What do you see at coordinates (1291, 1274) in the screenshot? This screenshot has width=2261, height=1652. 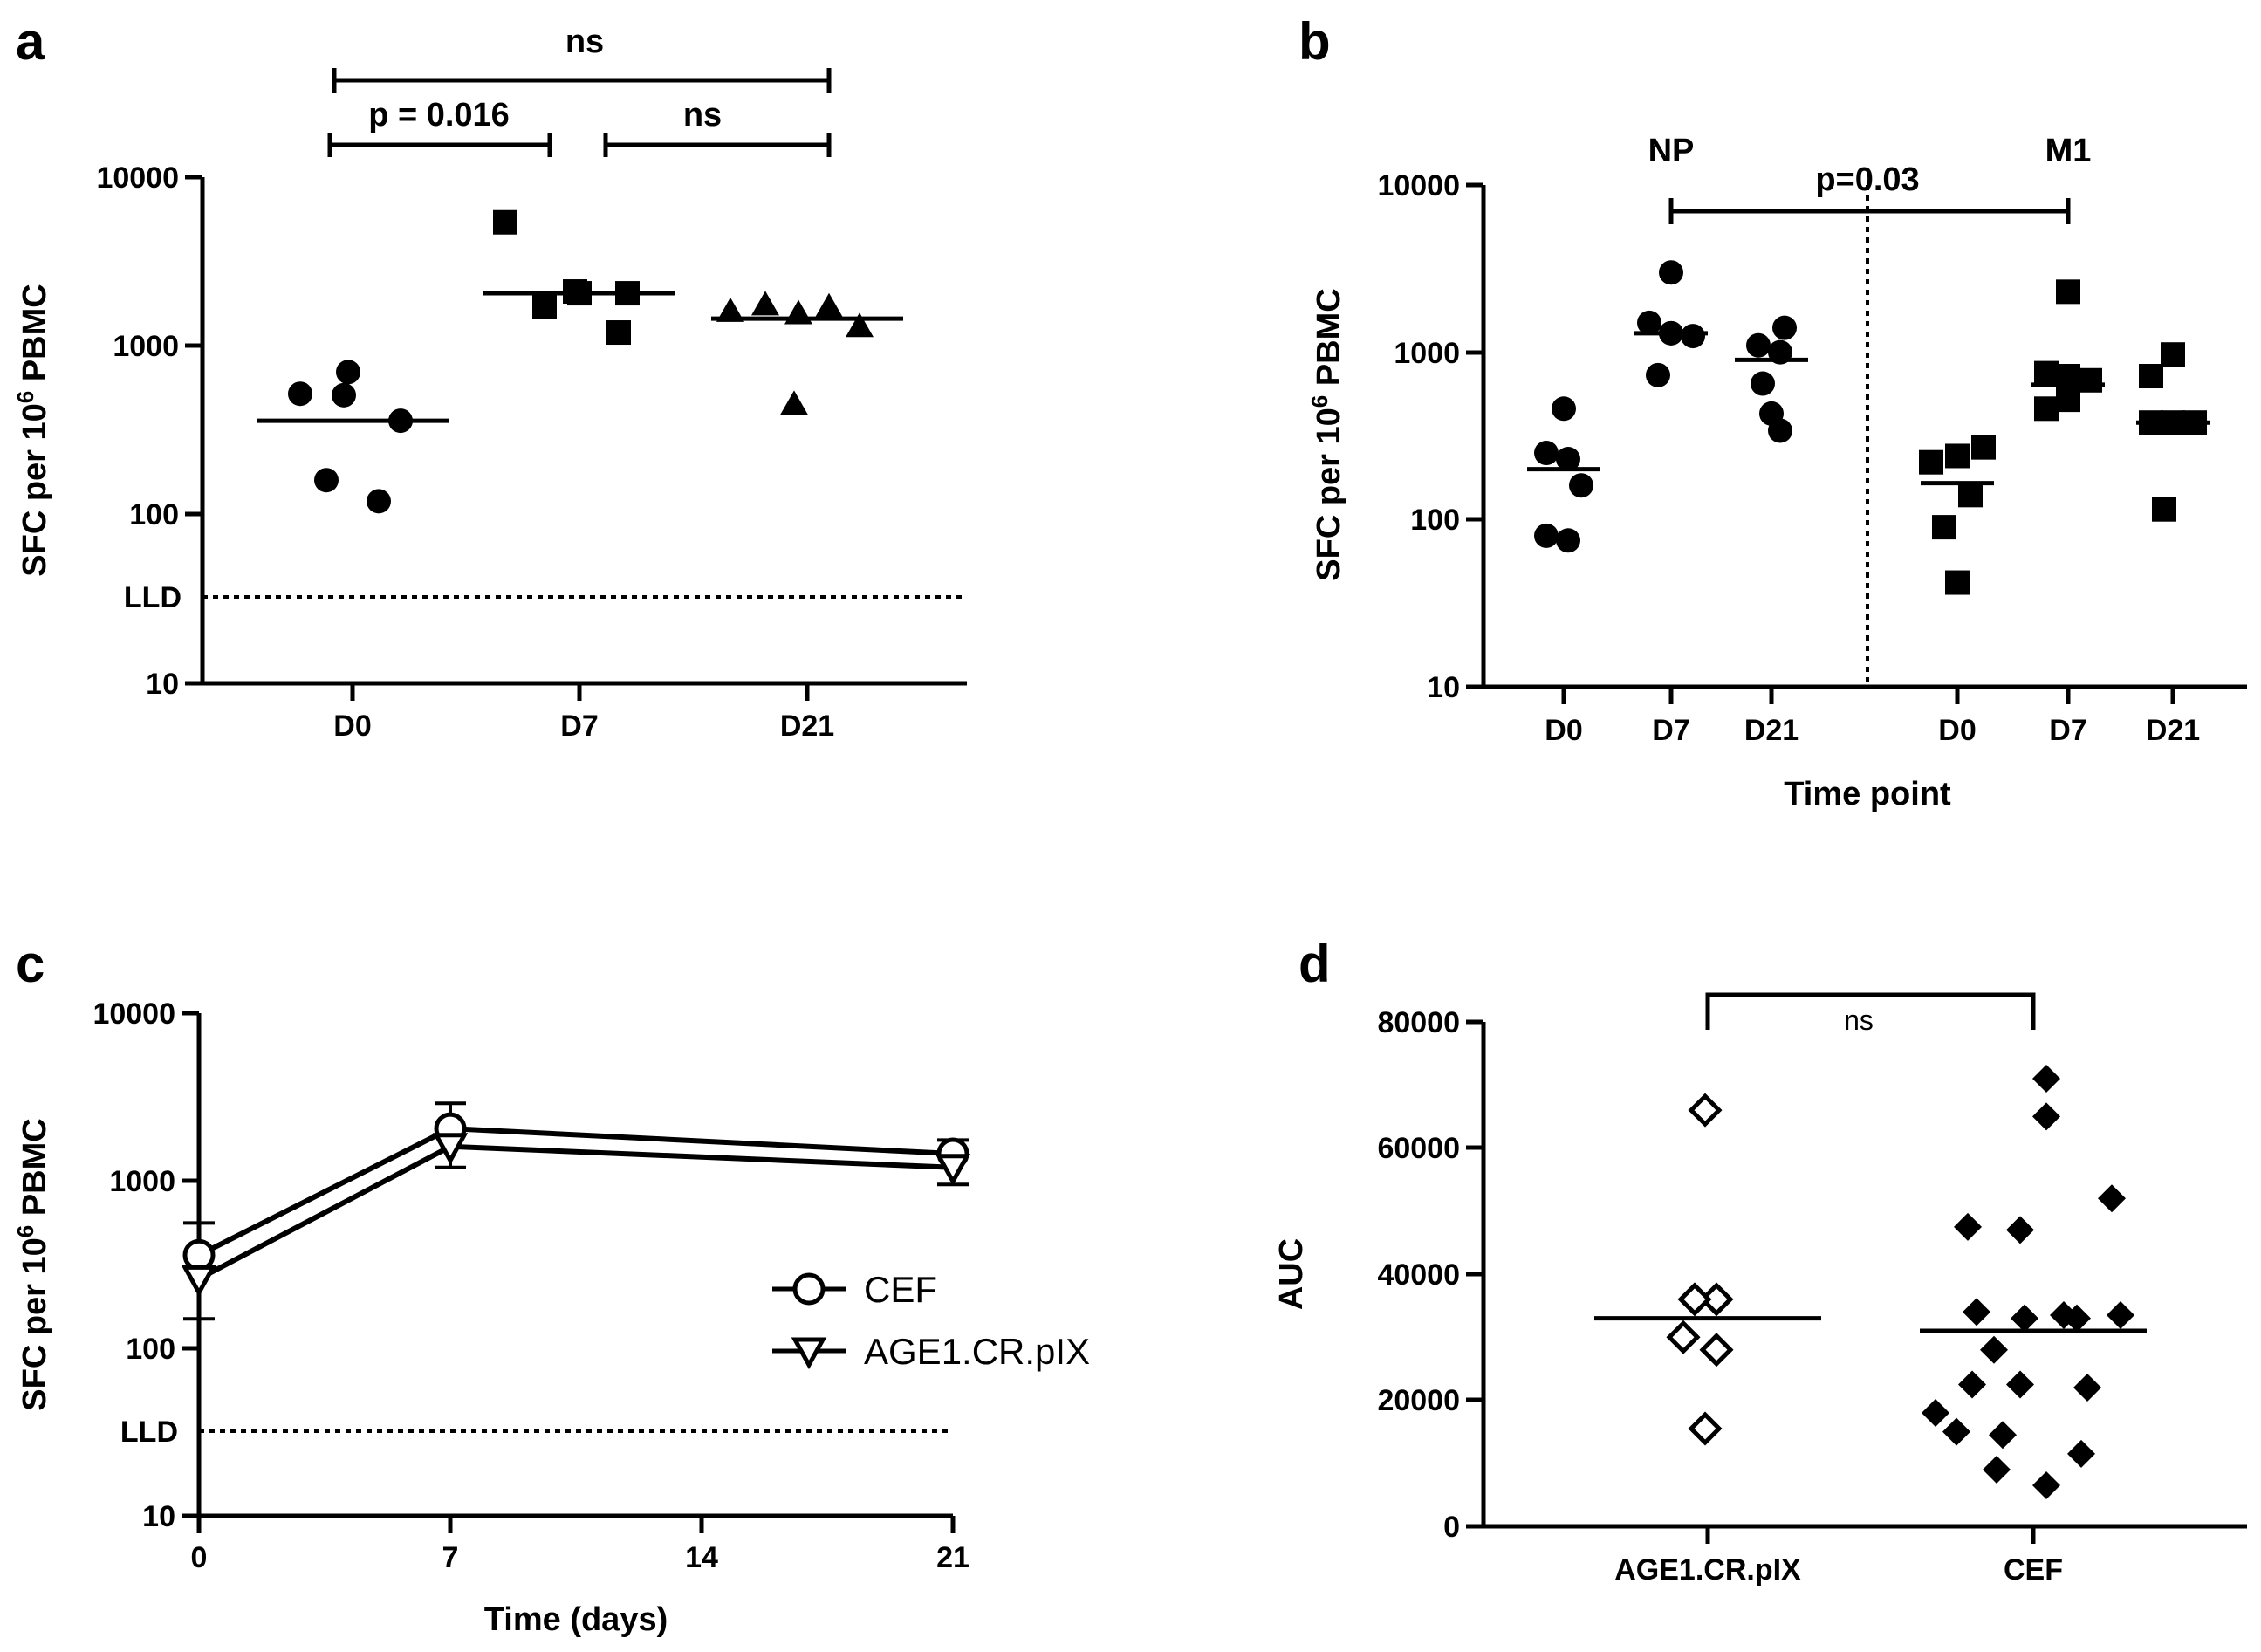 I see `panel-d-y-axis-title: AUC` at bounding box center [1291, 1274].